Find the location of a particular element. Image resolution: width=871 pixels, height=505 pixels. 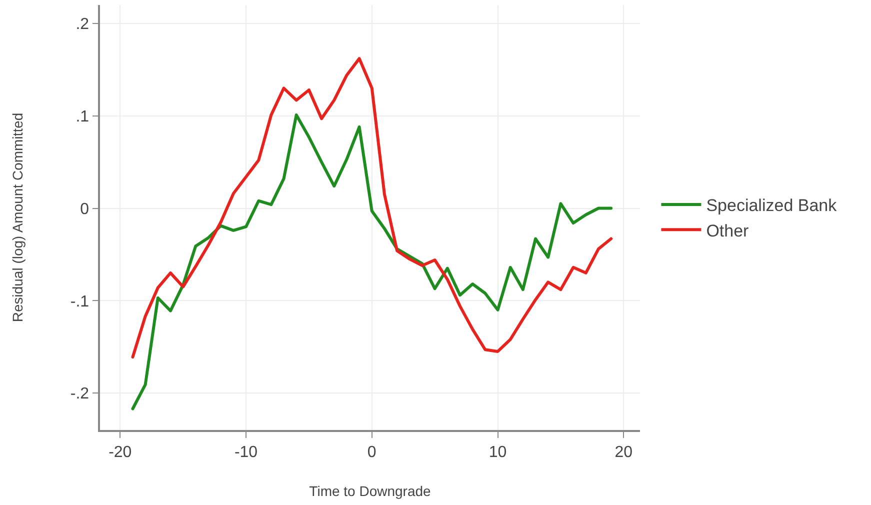

y-tick-label: .2 is located at coordinates (83, 25).